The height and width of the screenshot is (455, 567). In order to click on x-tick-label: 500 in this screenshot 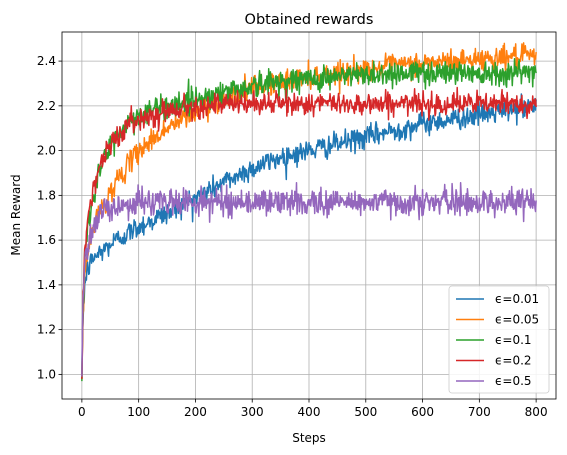, I will do `click(365, 412)`.